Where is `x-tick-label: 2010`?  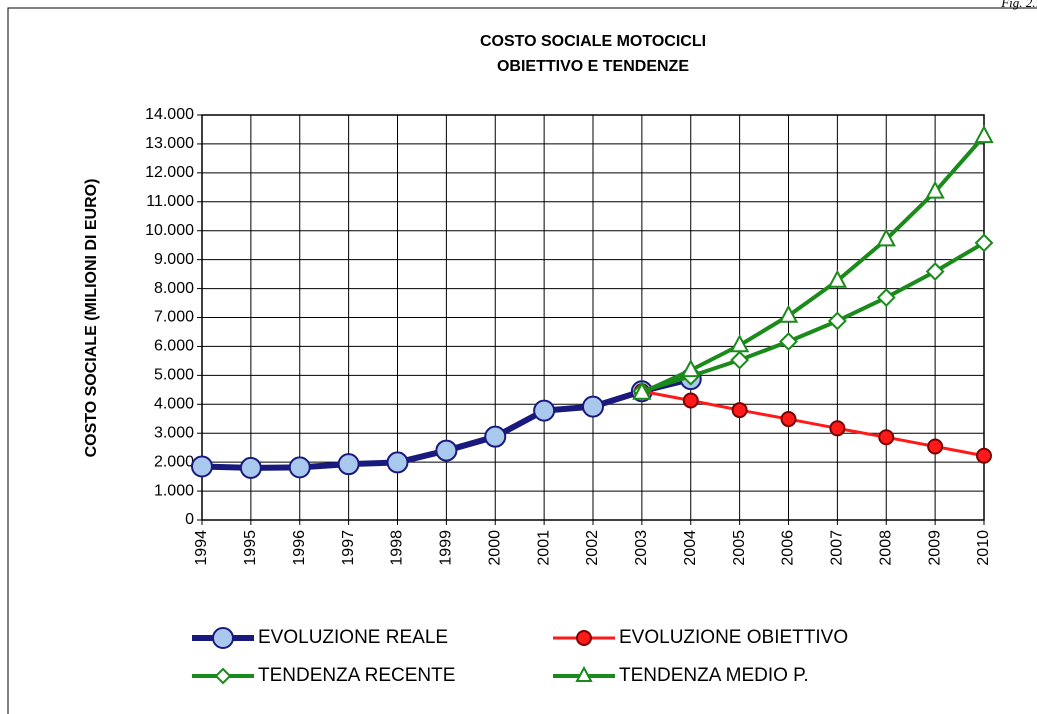
x-tick-label: 2010 is located at coordinates (983, 548).